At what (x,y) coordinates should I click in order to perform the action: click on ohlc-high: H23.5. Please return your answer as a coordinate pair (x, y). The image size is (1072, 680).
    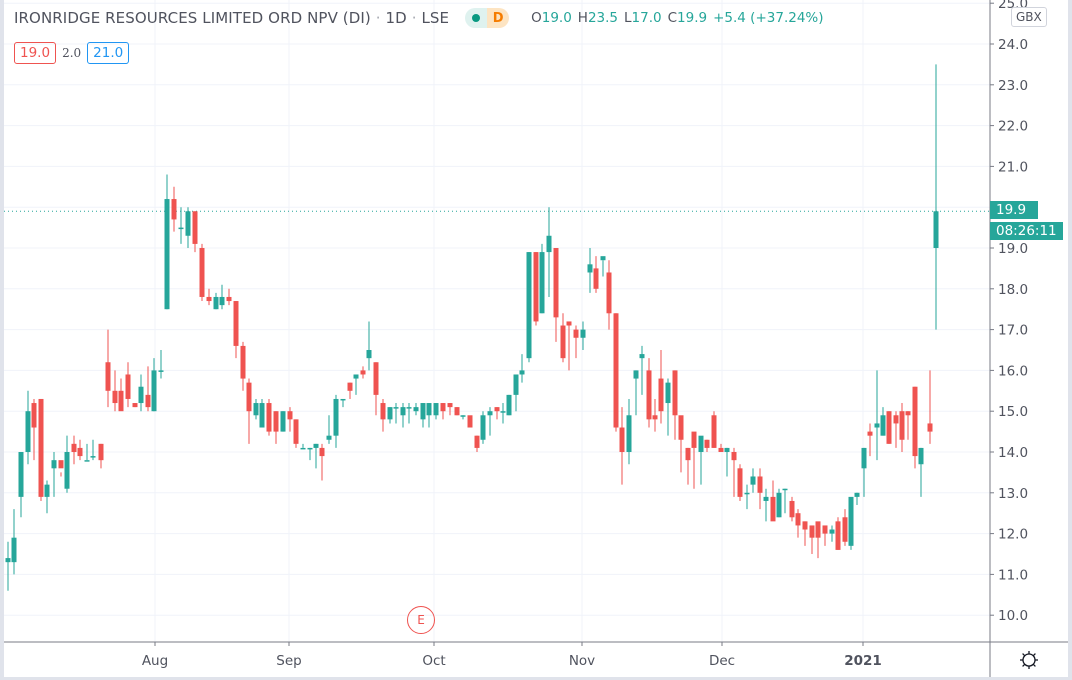
    Looking at the image, I should click on (598, 18).